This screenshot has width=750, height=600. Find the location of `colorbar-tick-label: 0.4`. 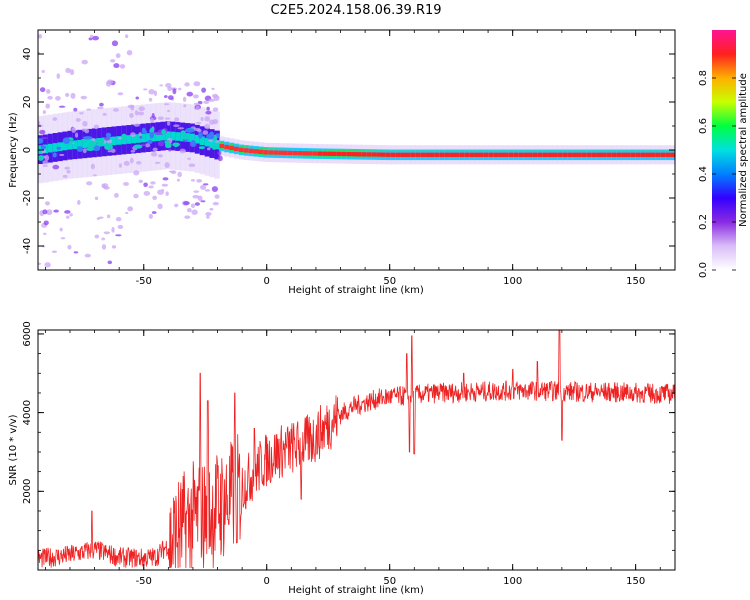

colorbar-tick-label: 0.4 is located at coordinates (703, 174).